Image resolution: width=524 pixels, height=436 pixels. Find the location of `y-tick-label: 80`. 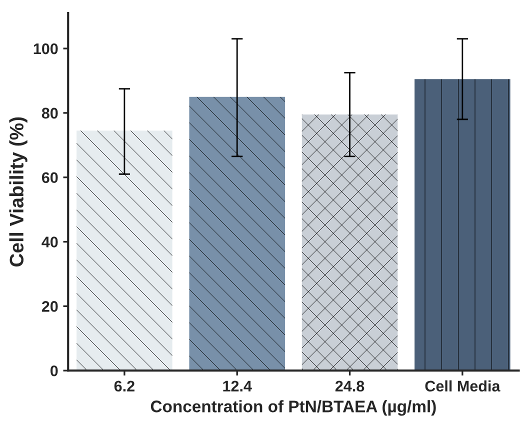

y-tick-label: 80 is located at coordinates (50, 113).